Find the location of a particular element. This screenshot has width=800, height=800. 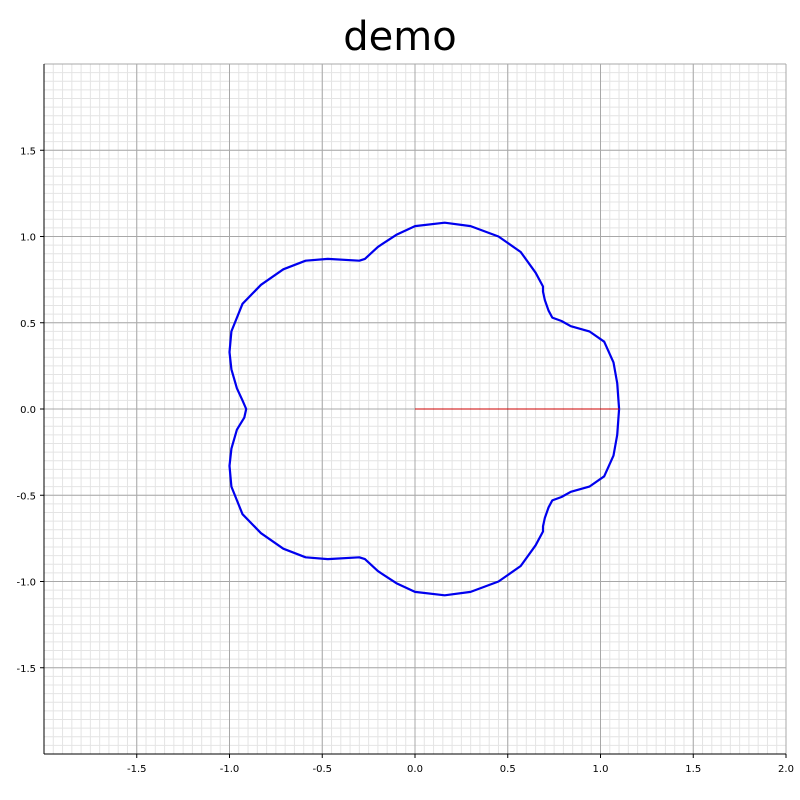

x-tick-label: -0.5 is located at coordinates (322, 769).